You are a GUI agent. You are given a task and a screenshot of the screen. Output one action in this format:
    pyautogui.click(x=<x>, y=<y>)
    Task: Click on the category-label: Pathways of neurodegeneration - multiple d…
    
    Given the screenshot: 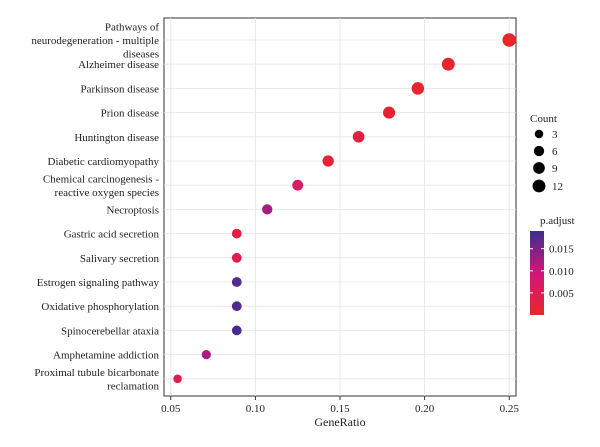 What is the action you would take?
    pyautogui.click(x=95, y=41)
    